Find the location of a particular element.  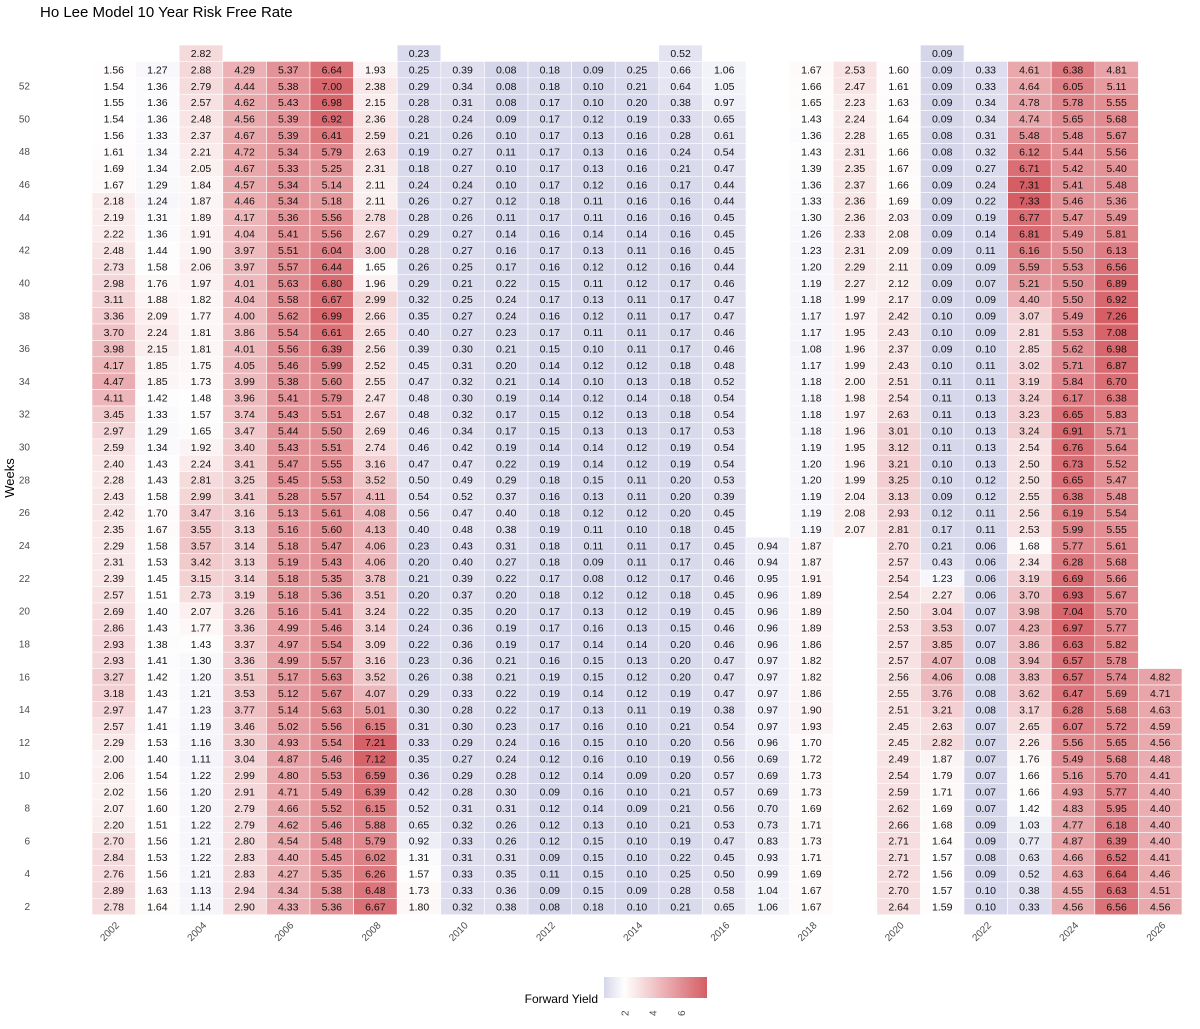

cell-value-label: 3.36 is located at coordinates (244, 661).